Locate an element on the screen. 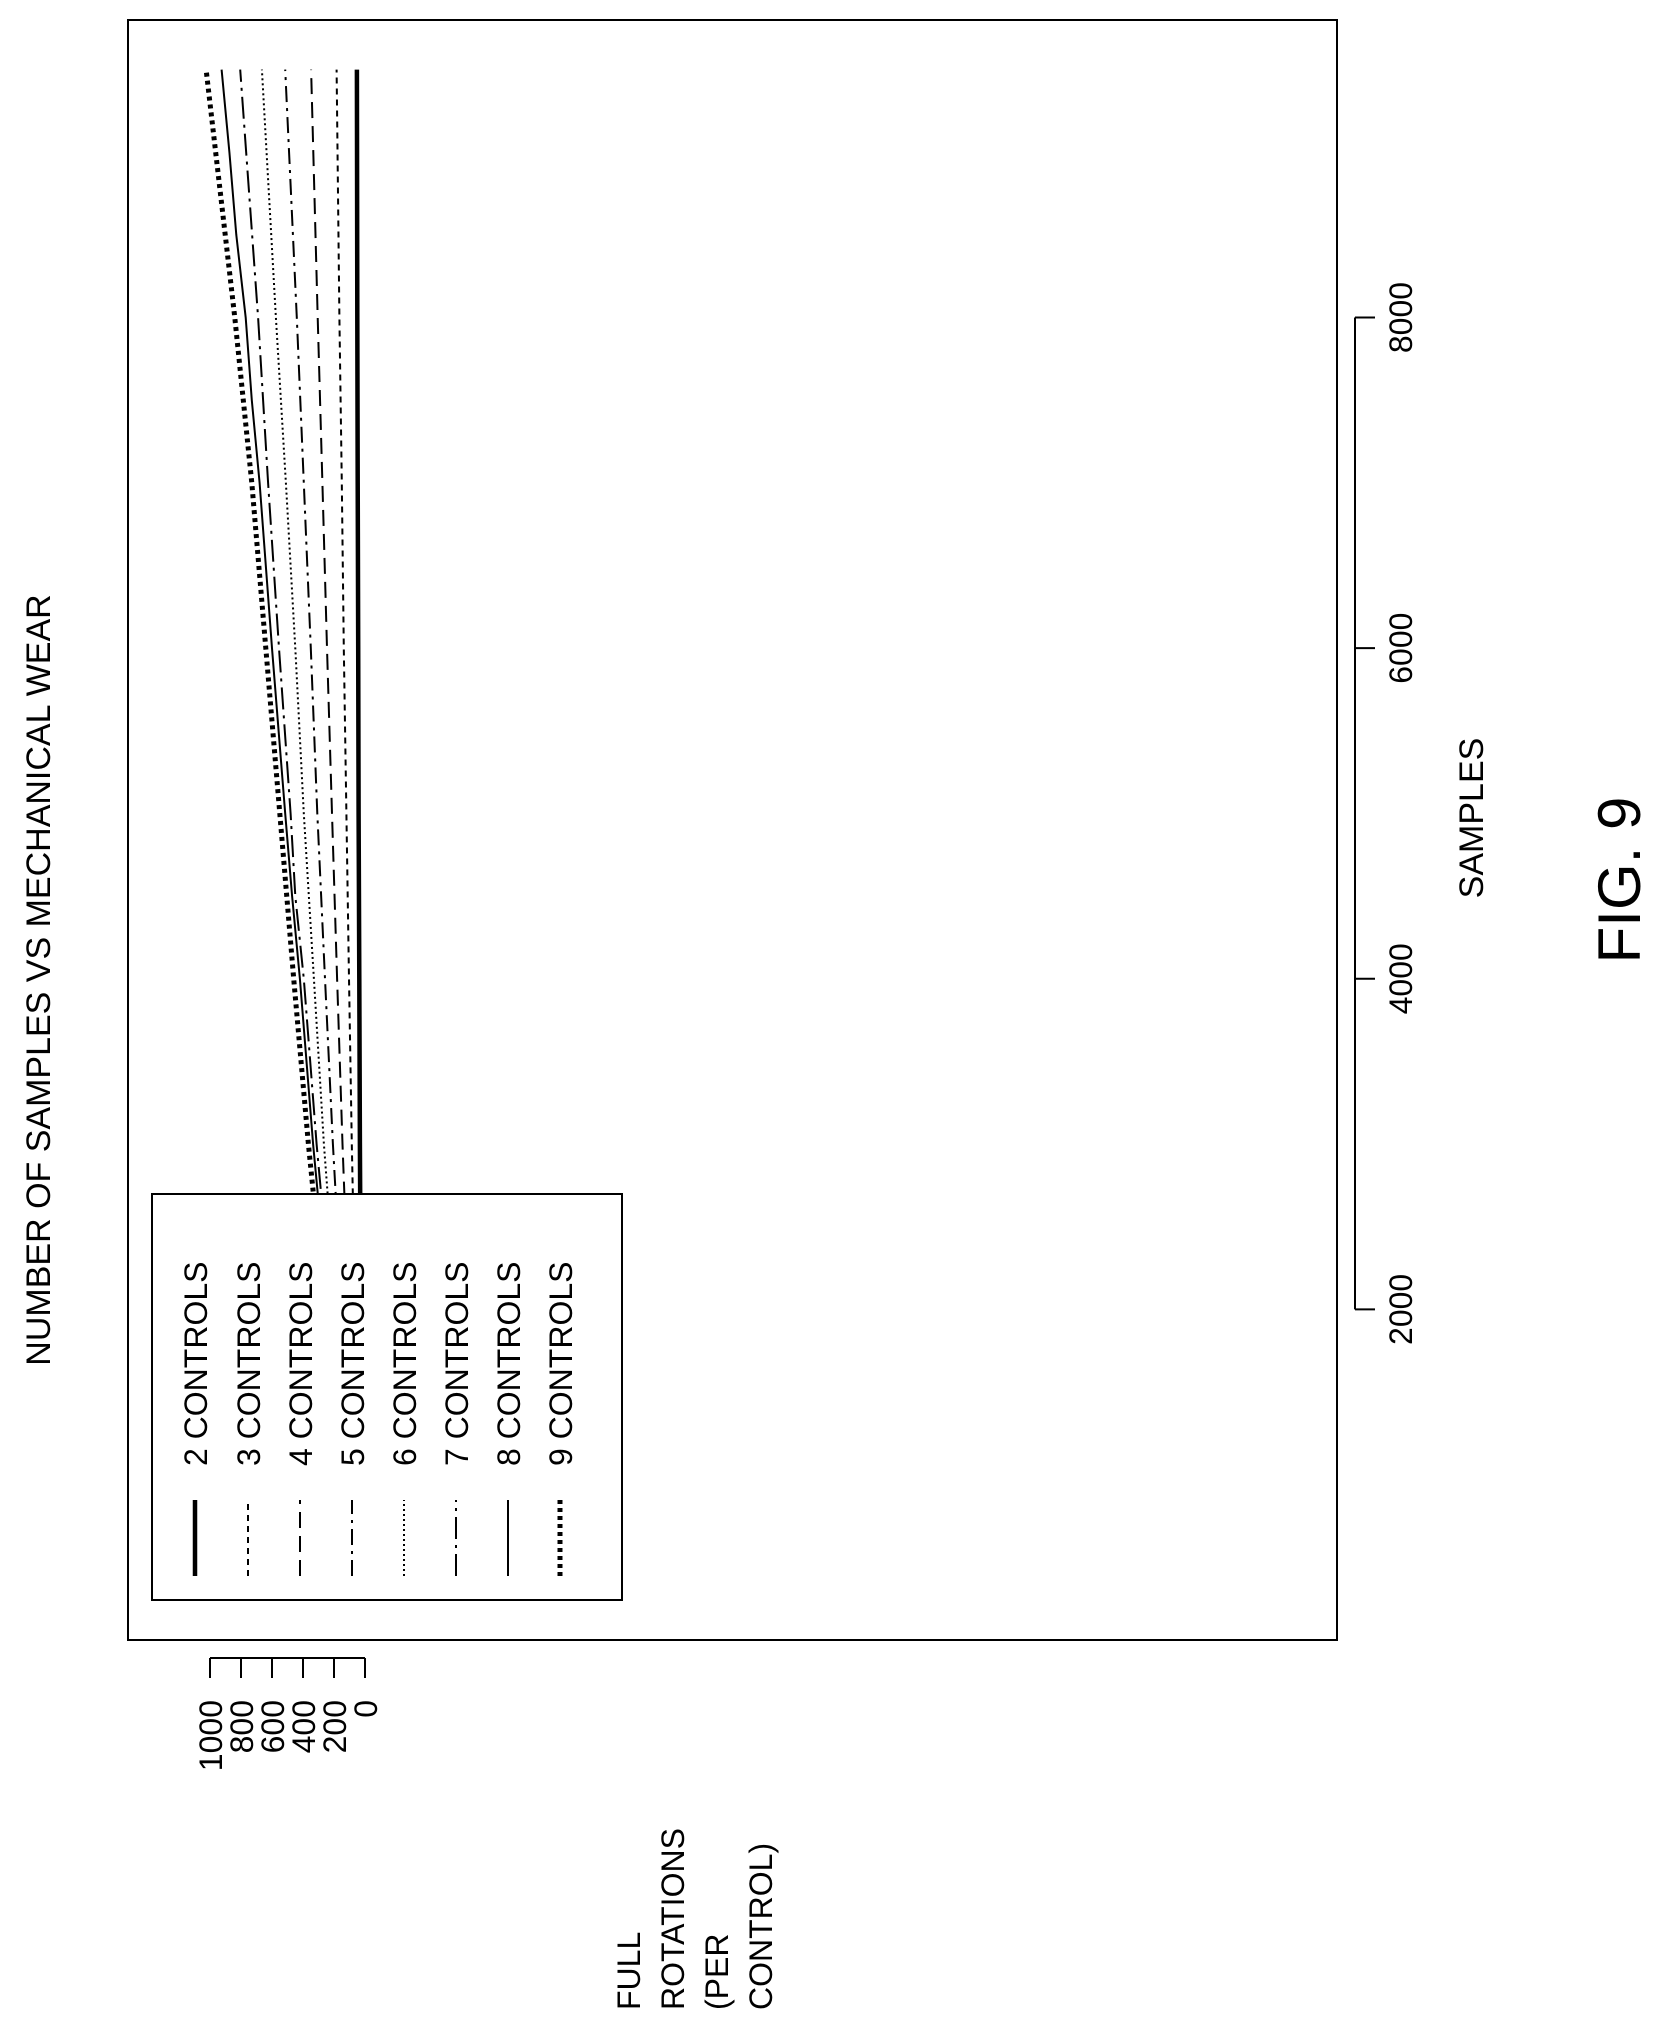 This screenshot has width=1678, height=2023. x-tick-label: 2000 is located at coordinates (1401, 1309).